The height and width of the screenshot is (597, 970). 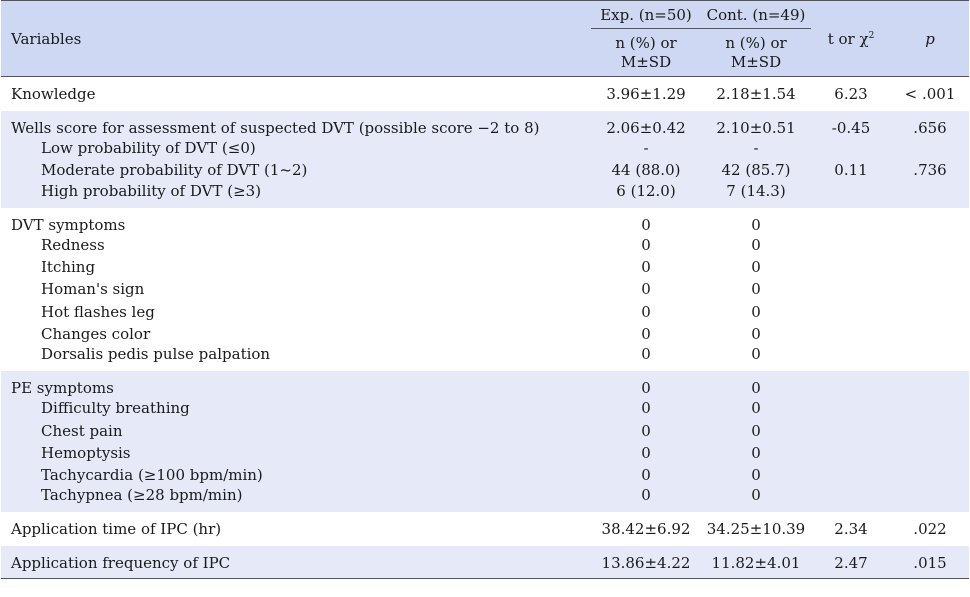 What do you see at coordinates (646, 94) in the screenshot?
I see `cell-exp: 3.96±1.29` at bounding box center [646, 94].